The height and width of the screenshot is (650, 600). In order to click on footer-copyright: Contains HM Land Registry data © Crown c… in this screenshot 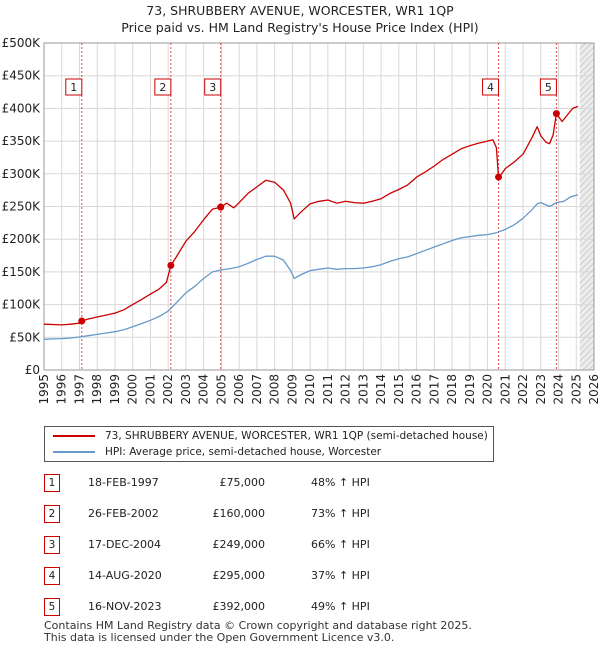, I will do `click(258, 625)`.